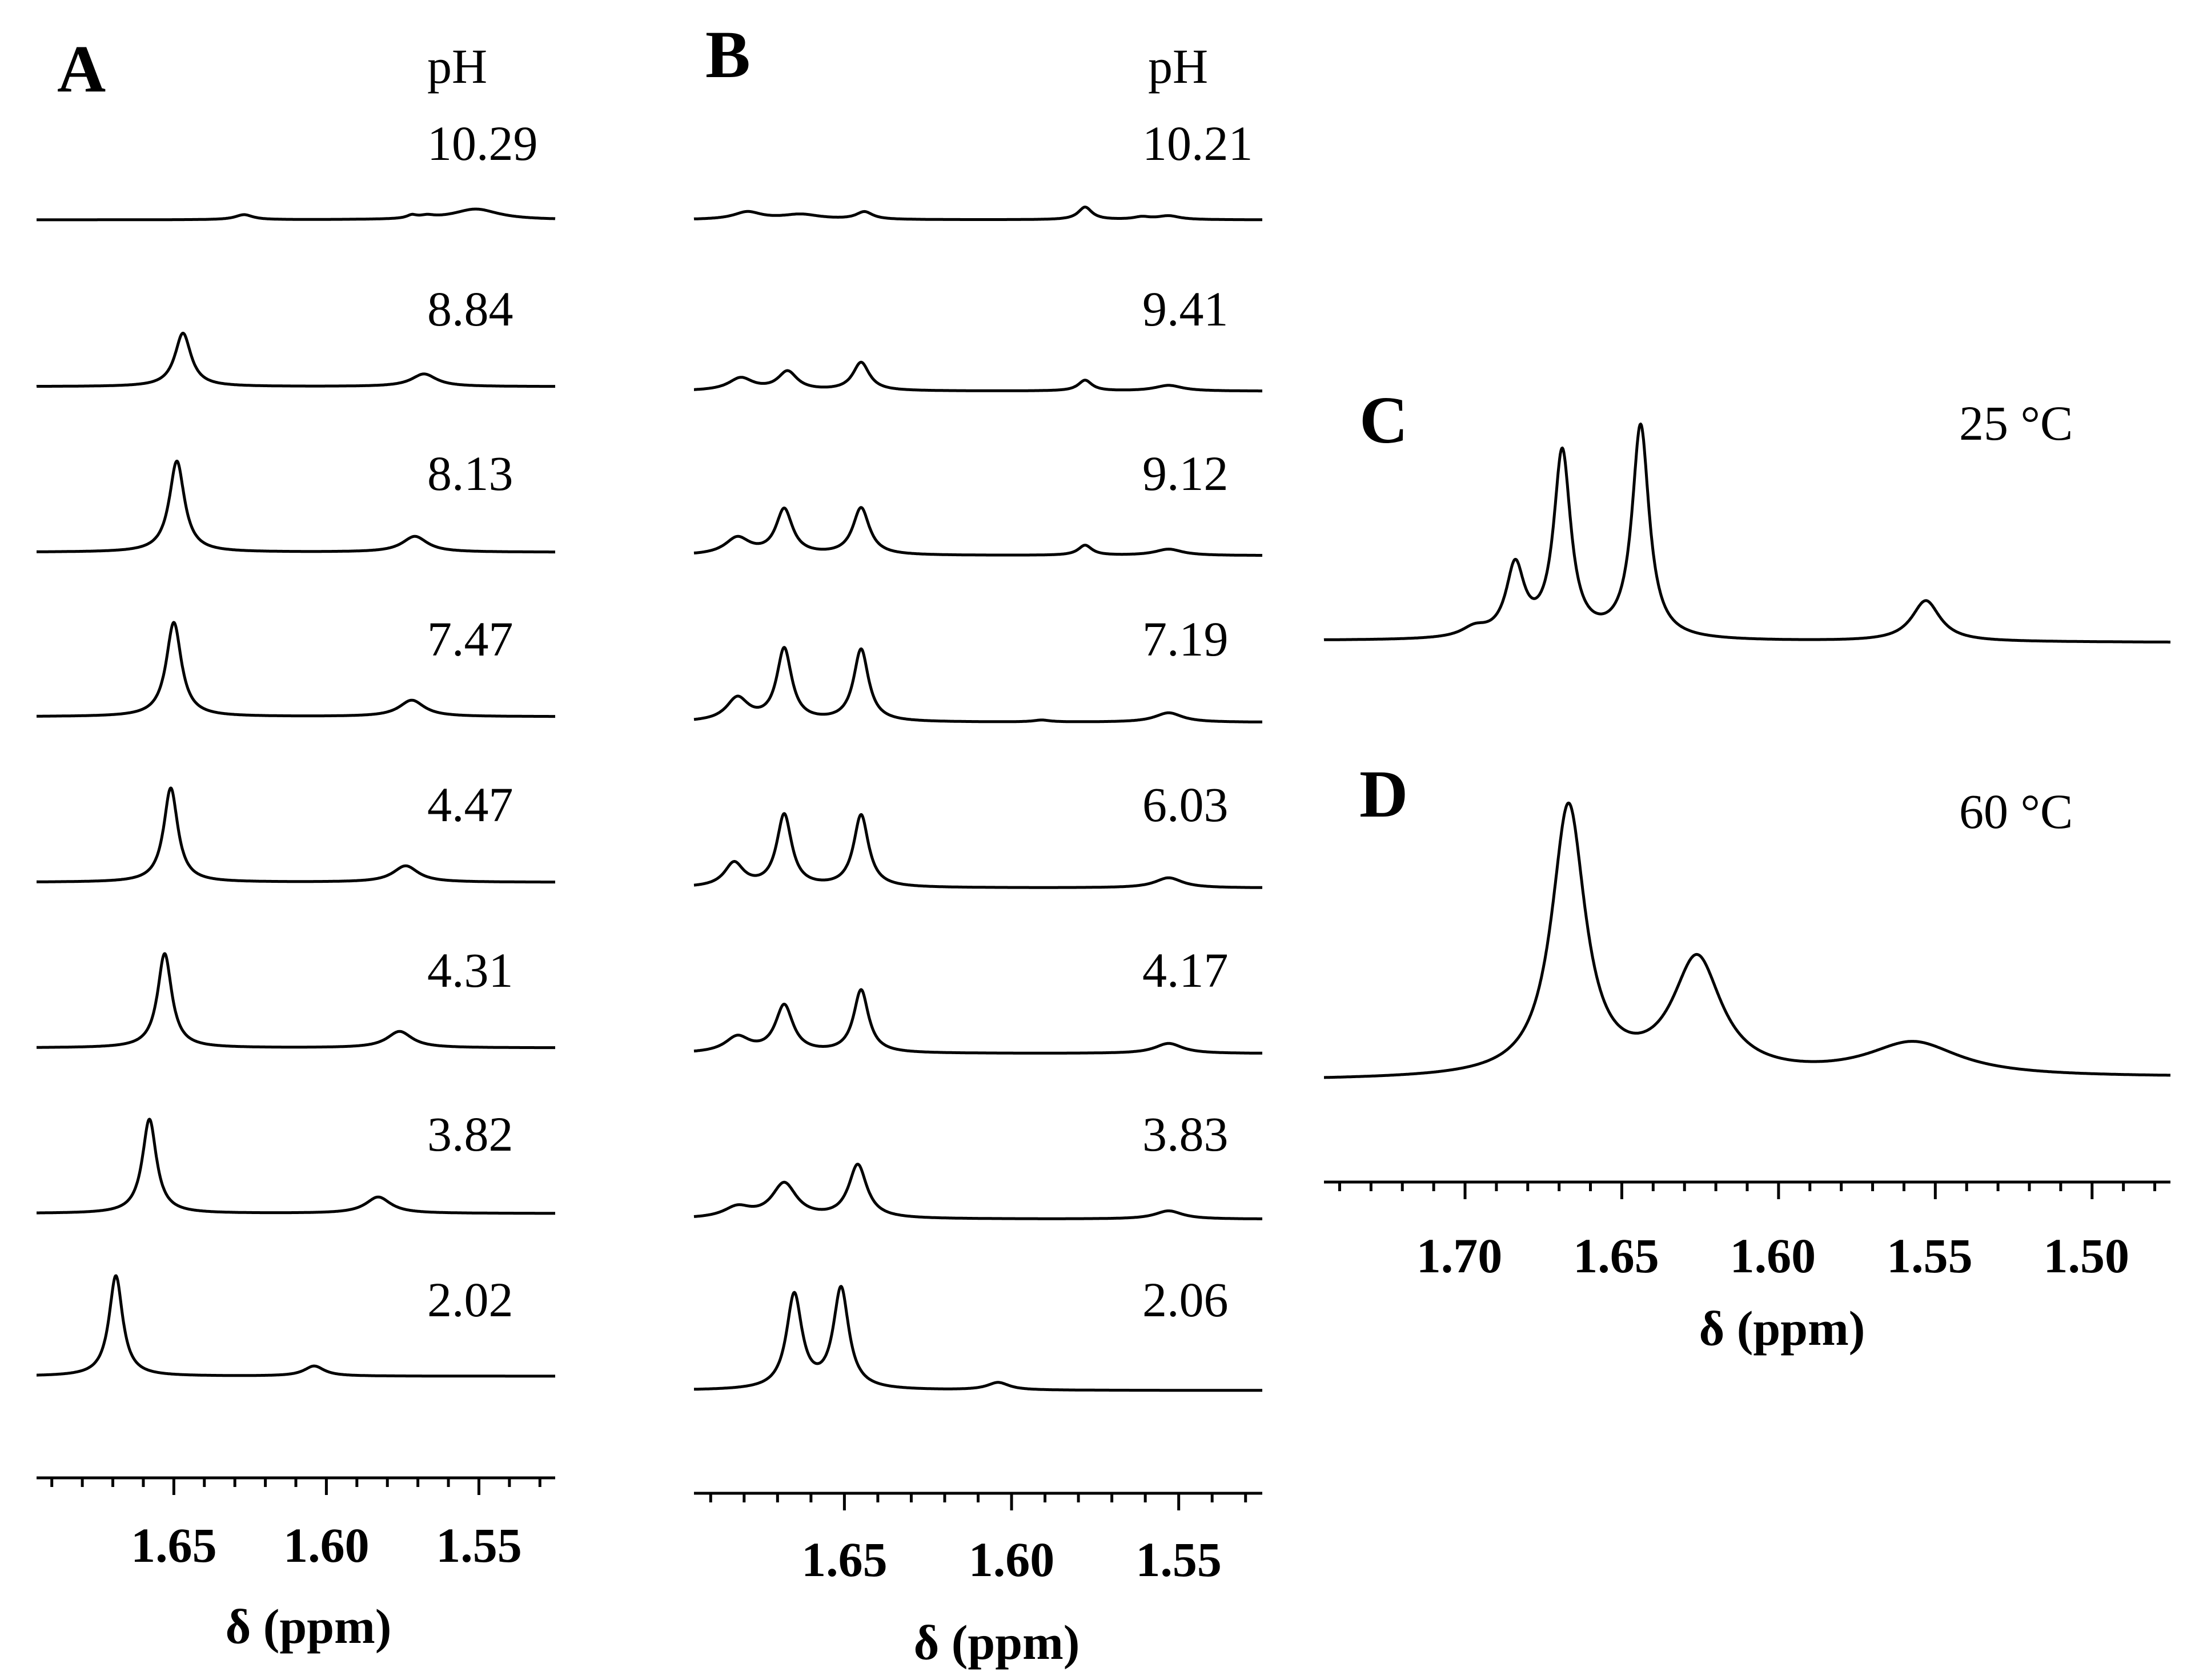 Image resolution: width=2191 pixels, height=1680 pixels. I want to click on panel-b-tick-label: 1.60, so click(1012, 1559).